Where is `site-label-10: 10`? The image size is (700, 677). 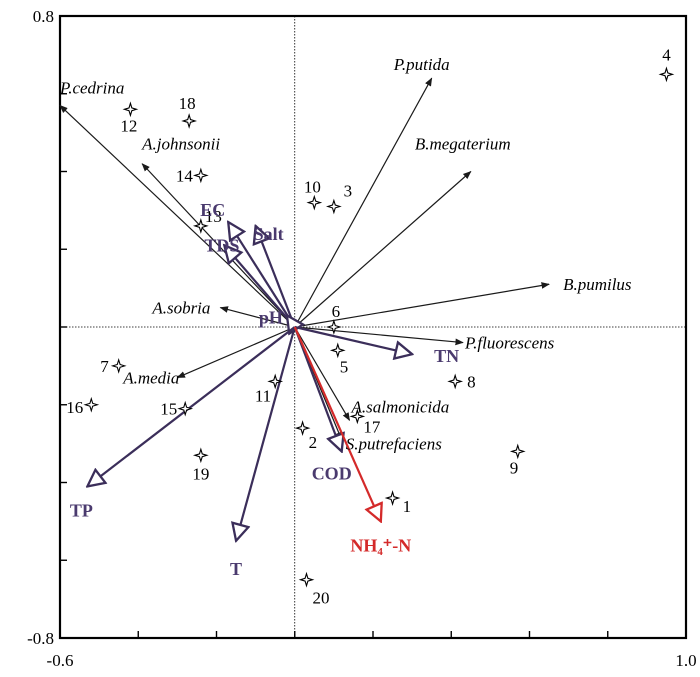
site-label-10: 10 is located at coordinates (312, 187).